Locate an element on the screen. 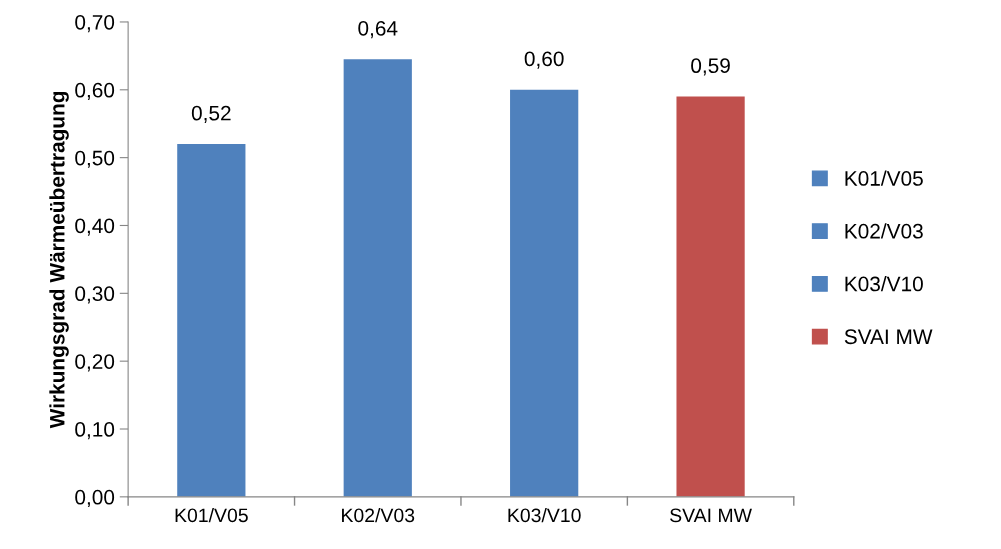 This screenshot has width=1001, height=549. data-label: 0,60 is located at coordinates (544, 60).